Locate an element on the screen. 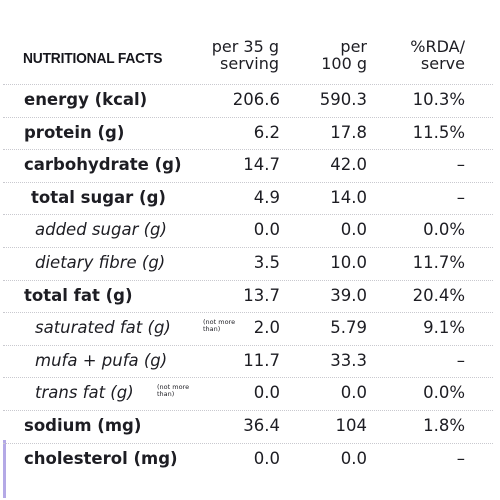 The width and height of the screenshot is (500, 500). row-label: energy (kcal) is located at coordinates (86, 99).